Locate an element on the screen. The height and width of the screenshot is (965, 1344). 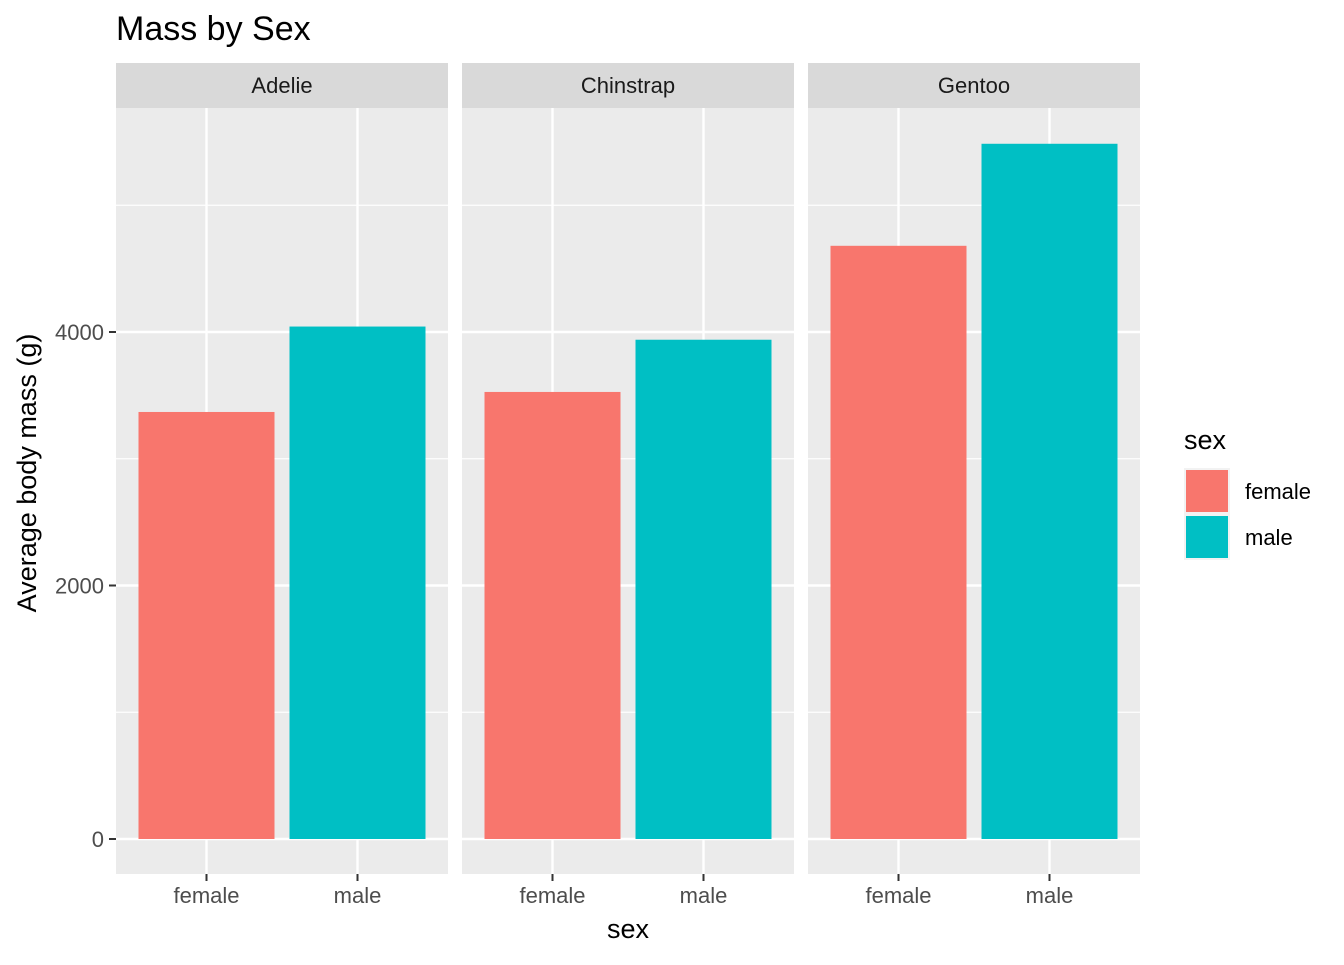
y-tick-label: 4000 is located at coordinates (79, 332).